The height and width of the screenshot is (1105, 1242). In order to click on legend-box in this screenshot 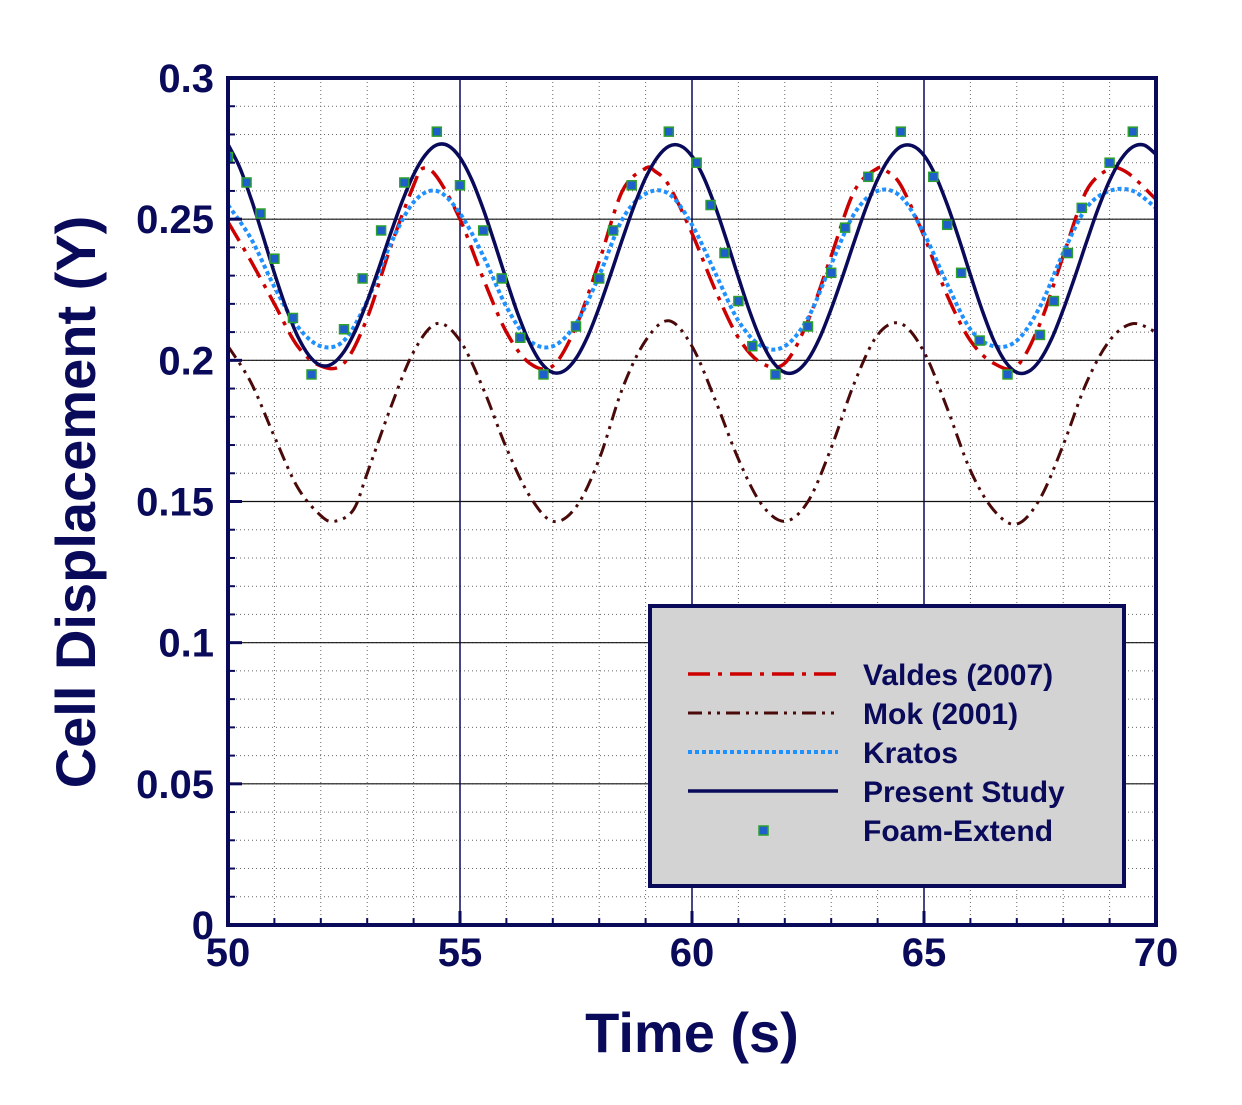, I will do `click(887, 746)`.